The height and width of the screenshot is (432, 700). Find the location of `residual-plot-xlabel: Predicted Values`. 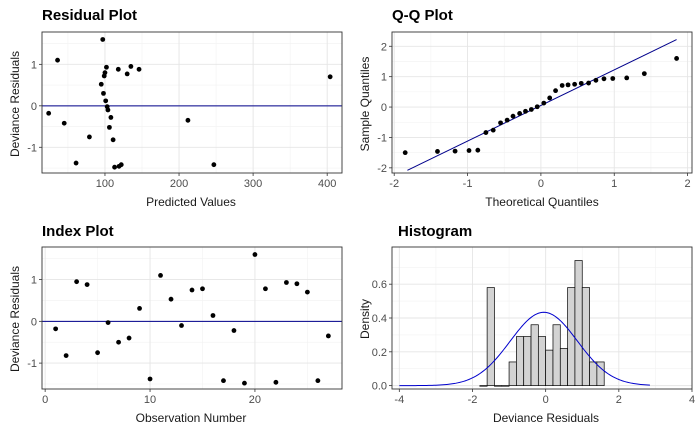

residual-plot-xlabel: Predicted Values is located at coordinates (191, 202).